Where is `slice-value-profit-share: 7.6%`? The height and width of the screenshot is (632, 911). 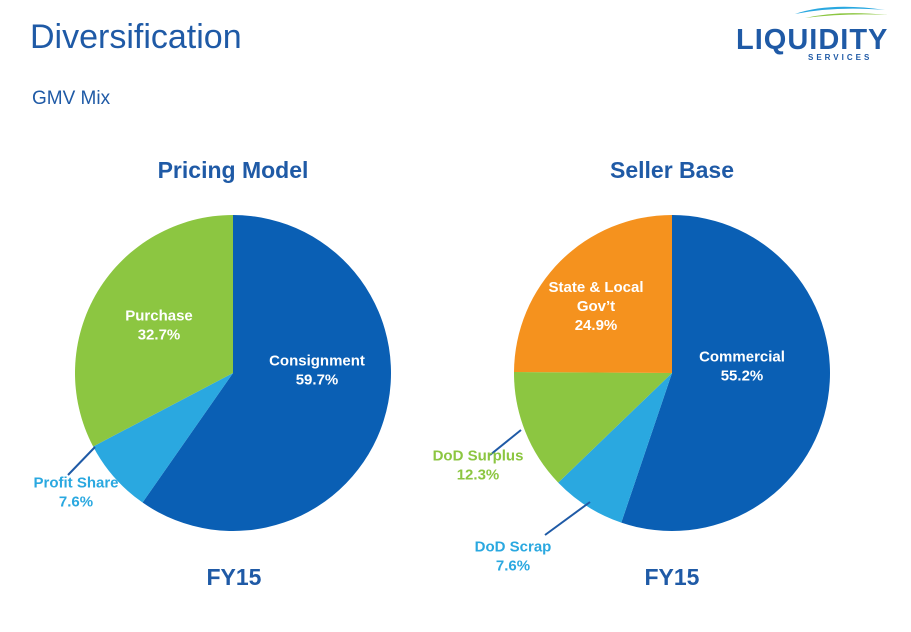
slice-value-profit-share: 7.6% is located at coordinates (76, 502).